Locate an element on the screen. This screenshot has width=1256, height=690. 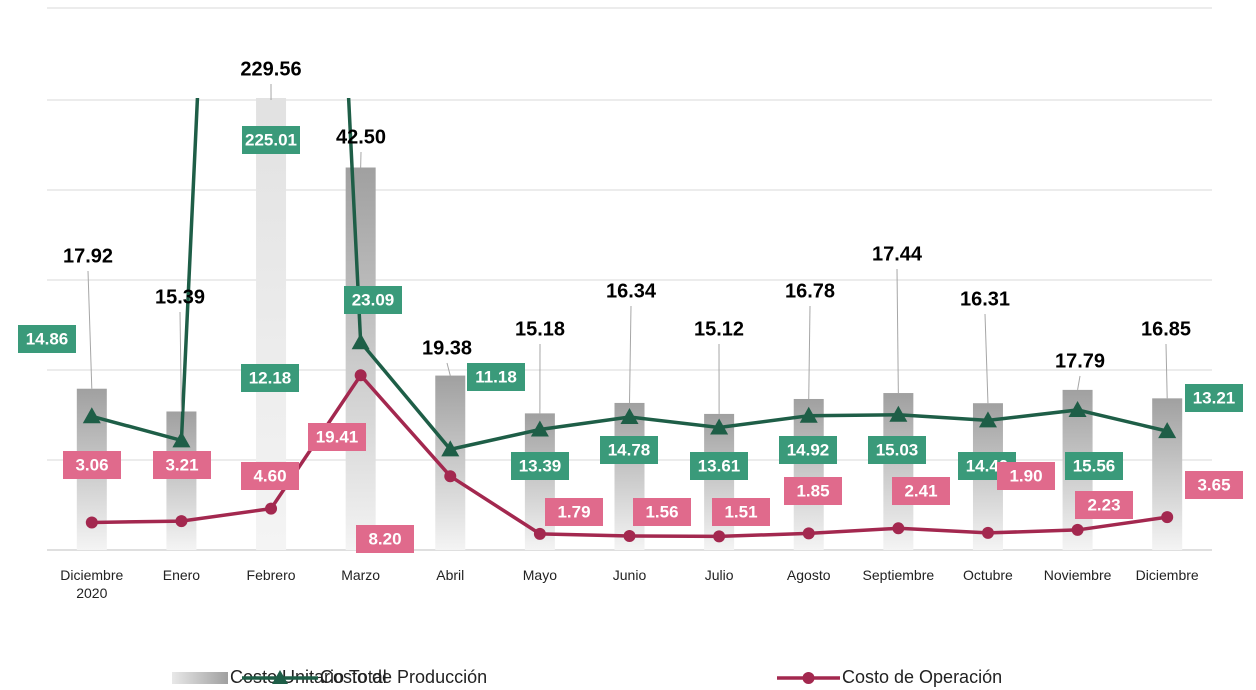
x-tick-label: Julio is located at coordinates (719, 575).